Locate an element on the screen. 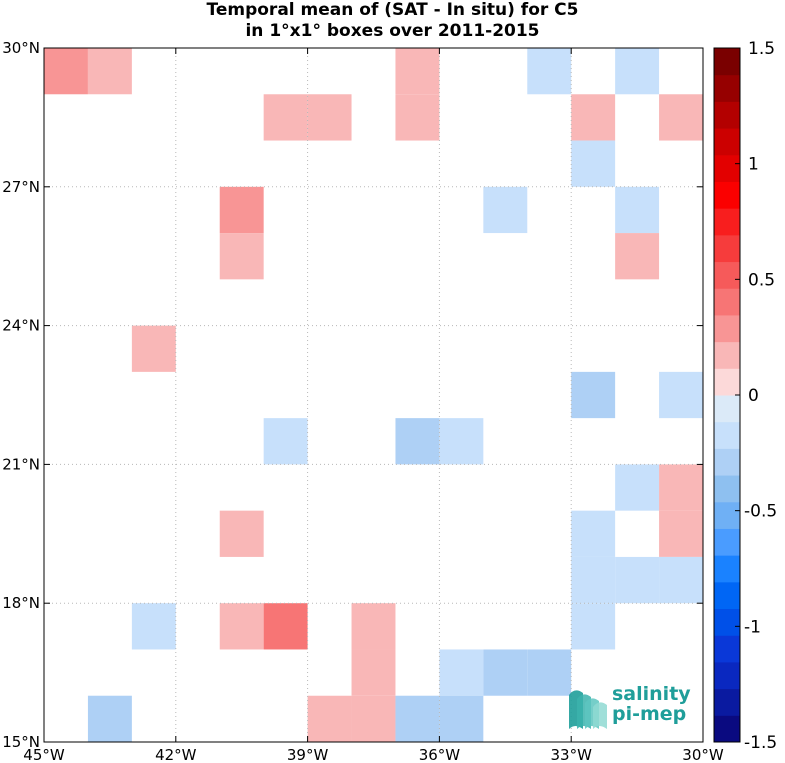 The width and height of the screenshot is (785, 763). colorbar-tick-label: 0 is located at coordinates (753, 396).